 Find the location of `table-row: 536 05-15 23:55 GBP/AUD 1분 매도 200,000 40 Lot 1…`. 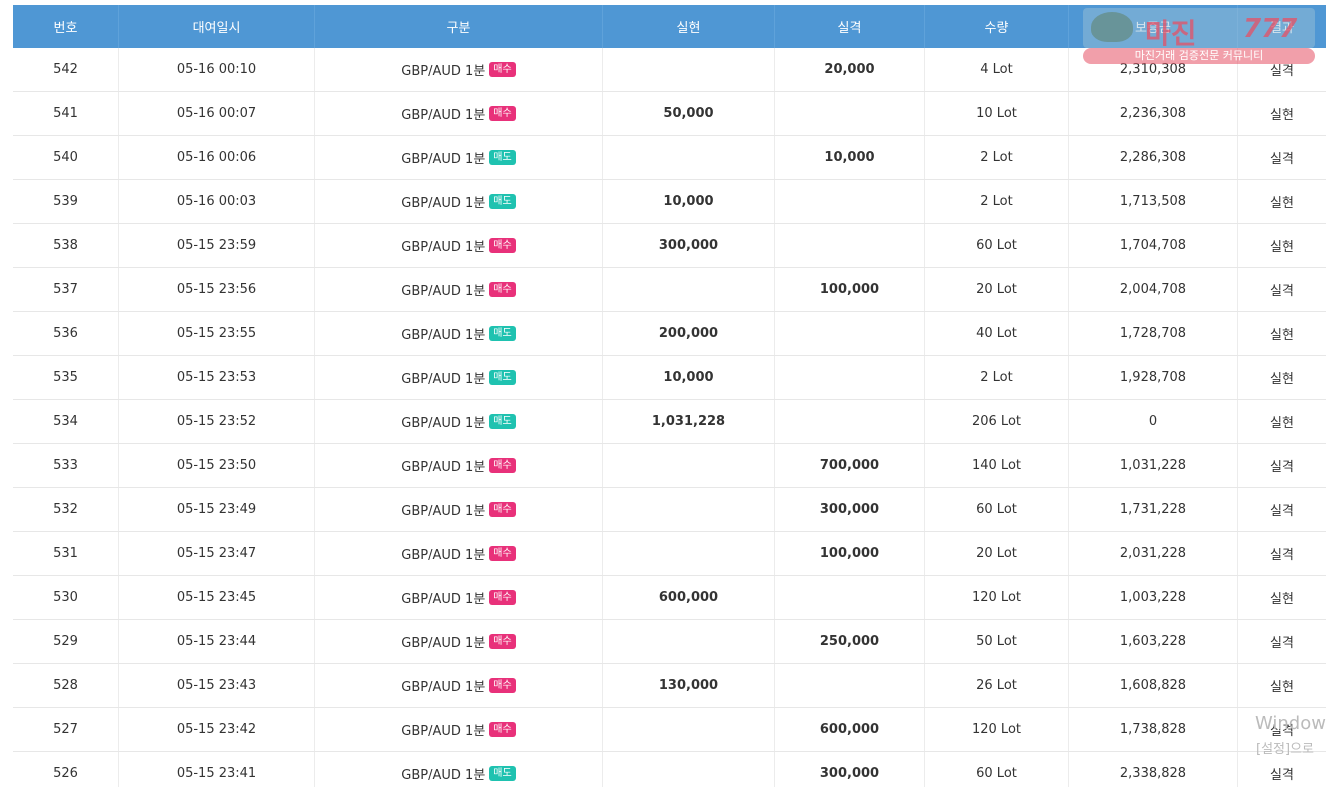

table-row: 536 05-15 23:55 GBP/AUD 1분 매도 200,000 40 Lot 1… is located at coordinates (669, 334).